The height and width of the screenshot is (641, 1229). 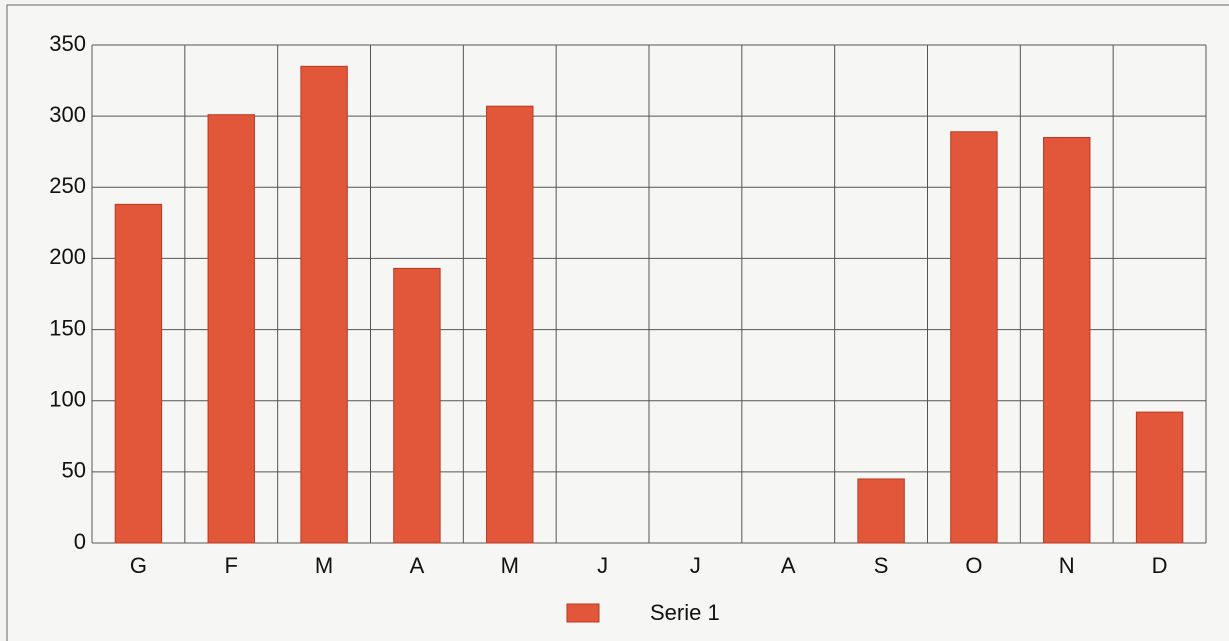 What do you see at coordinates (1160, 565) in the screenshot?
I see `x-tick-label: D` at bounding box center [1160, 565].